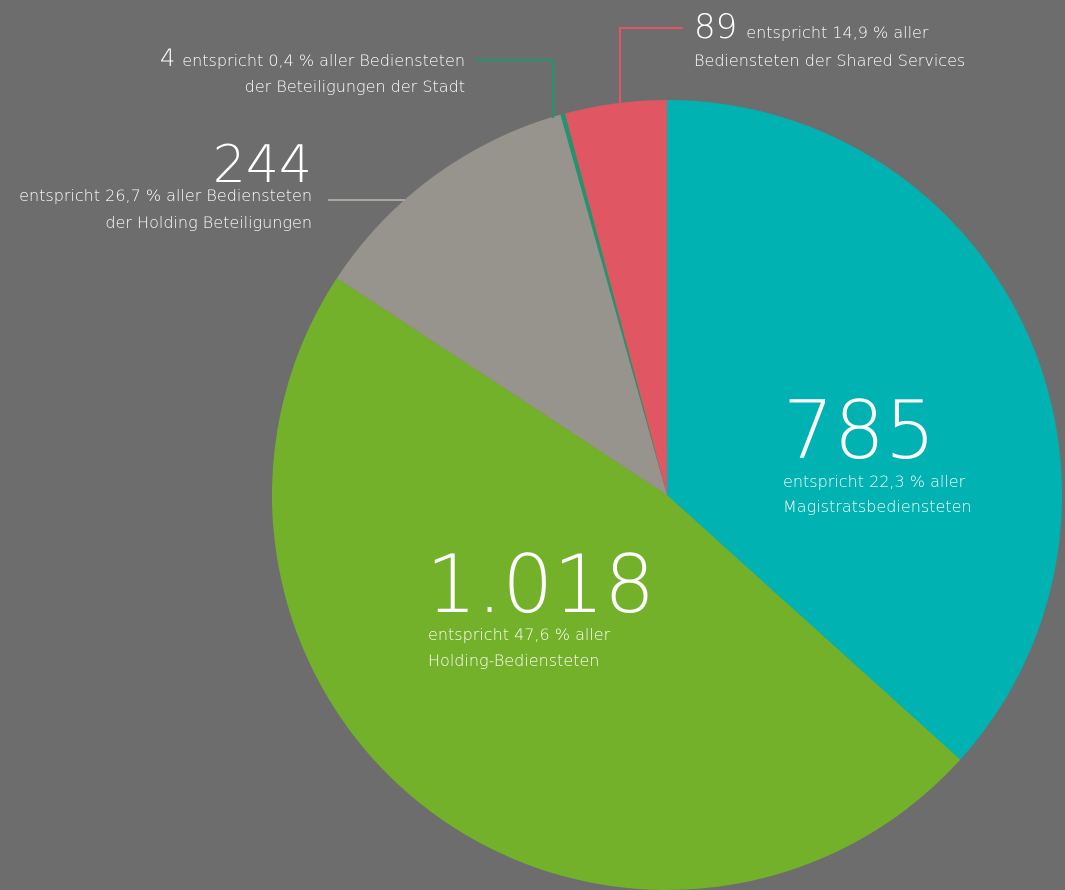 This screenshot has width=1065, height=890. I want to click on description: entspricht 22,3 % aller, so click(874, 481).